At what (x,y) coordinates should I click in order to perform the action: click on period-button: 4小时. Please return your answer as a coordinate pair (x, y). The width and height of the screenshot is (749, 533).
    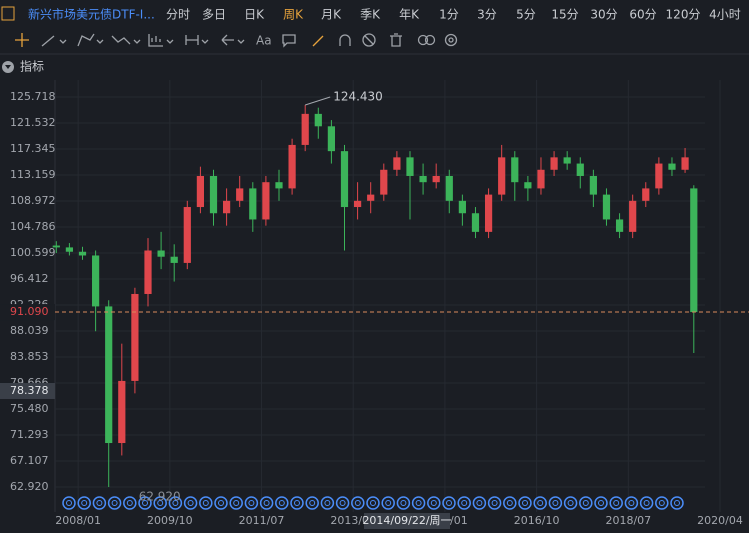
    Looking at the image, I should click on (725, 15).